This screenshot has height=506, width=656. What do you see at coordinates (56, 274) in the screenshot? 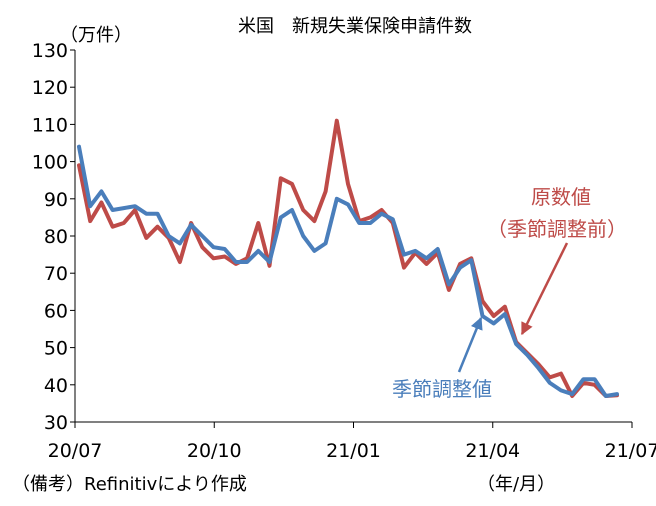
I see `y-tick-label: 70` at bounding box center [56, 274].